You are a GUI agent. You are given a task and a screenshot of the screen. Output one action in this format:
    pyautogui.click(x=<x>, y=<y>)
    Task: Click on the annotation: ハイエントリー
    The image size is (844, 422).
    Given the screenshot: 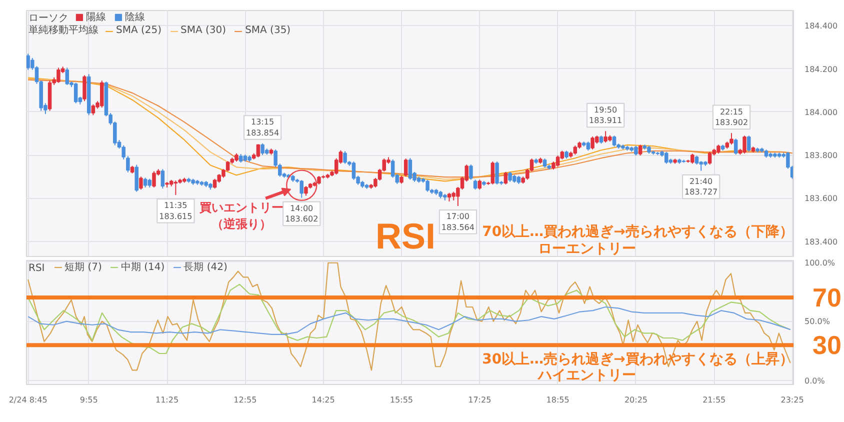 What is the action you would take?
    pyautogui.click(x=586, y=375)
    